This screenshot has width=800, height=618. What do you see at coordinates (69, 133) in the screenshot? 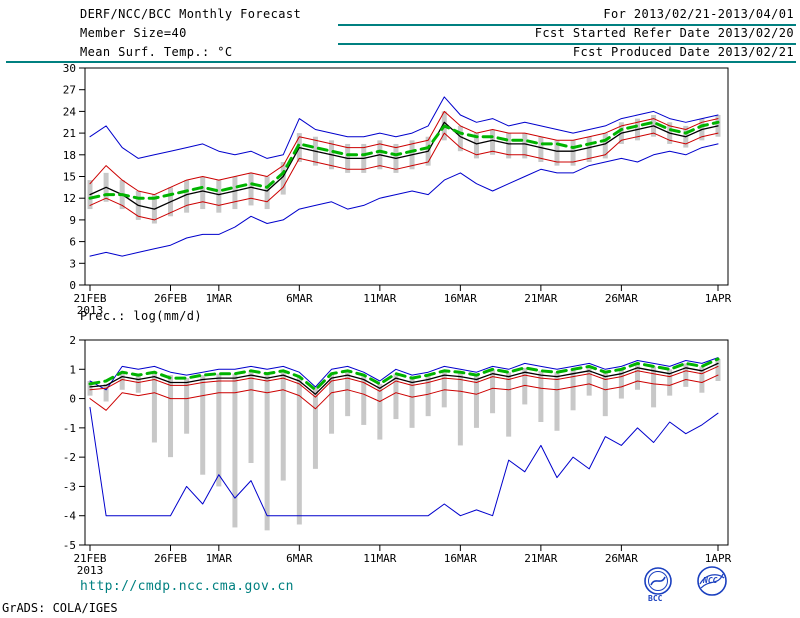
I see `svg-text: 21` at bounding box center [69, 133].